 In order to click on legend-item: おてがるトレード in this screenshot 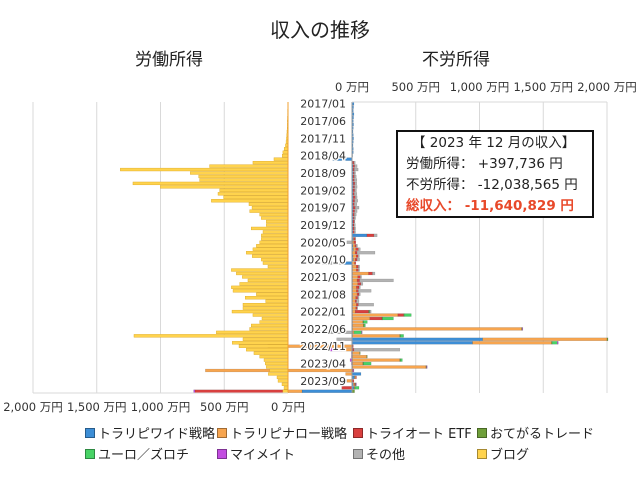, I will do `click(535, 432)`.